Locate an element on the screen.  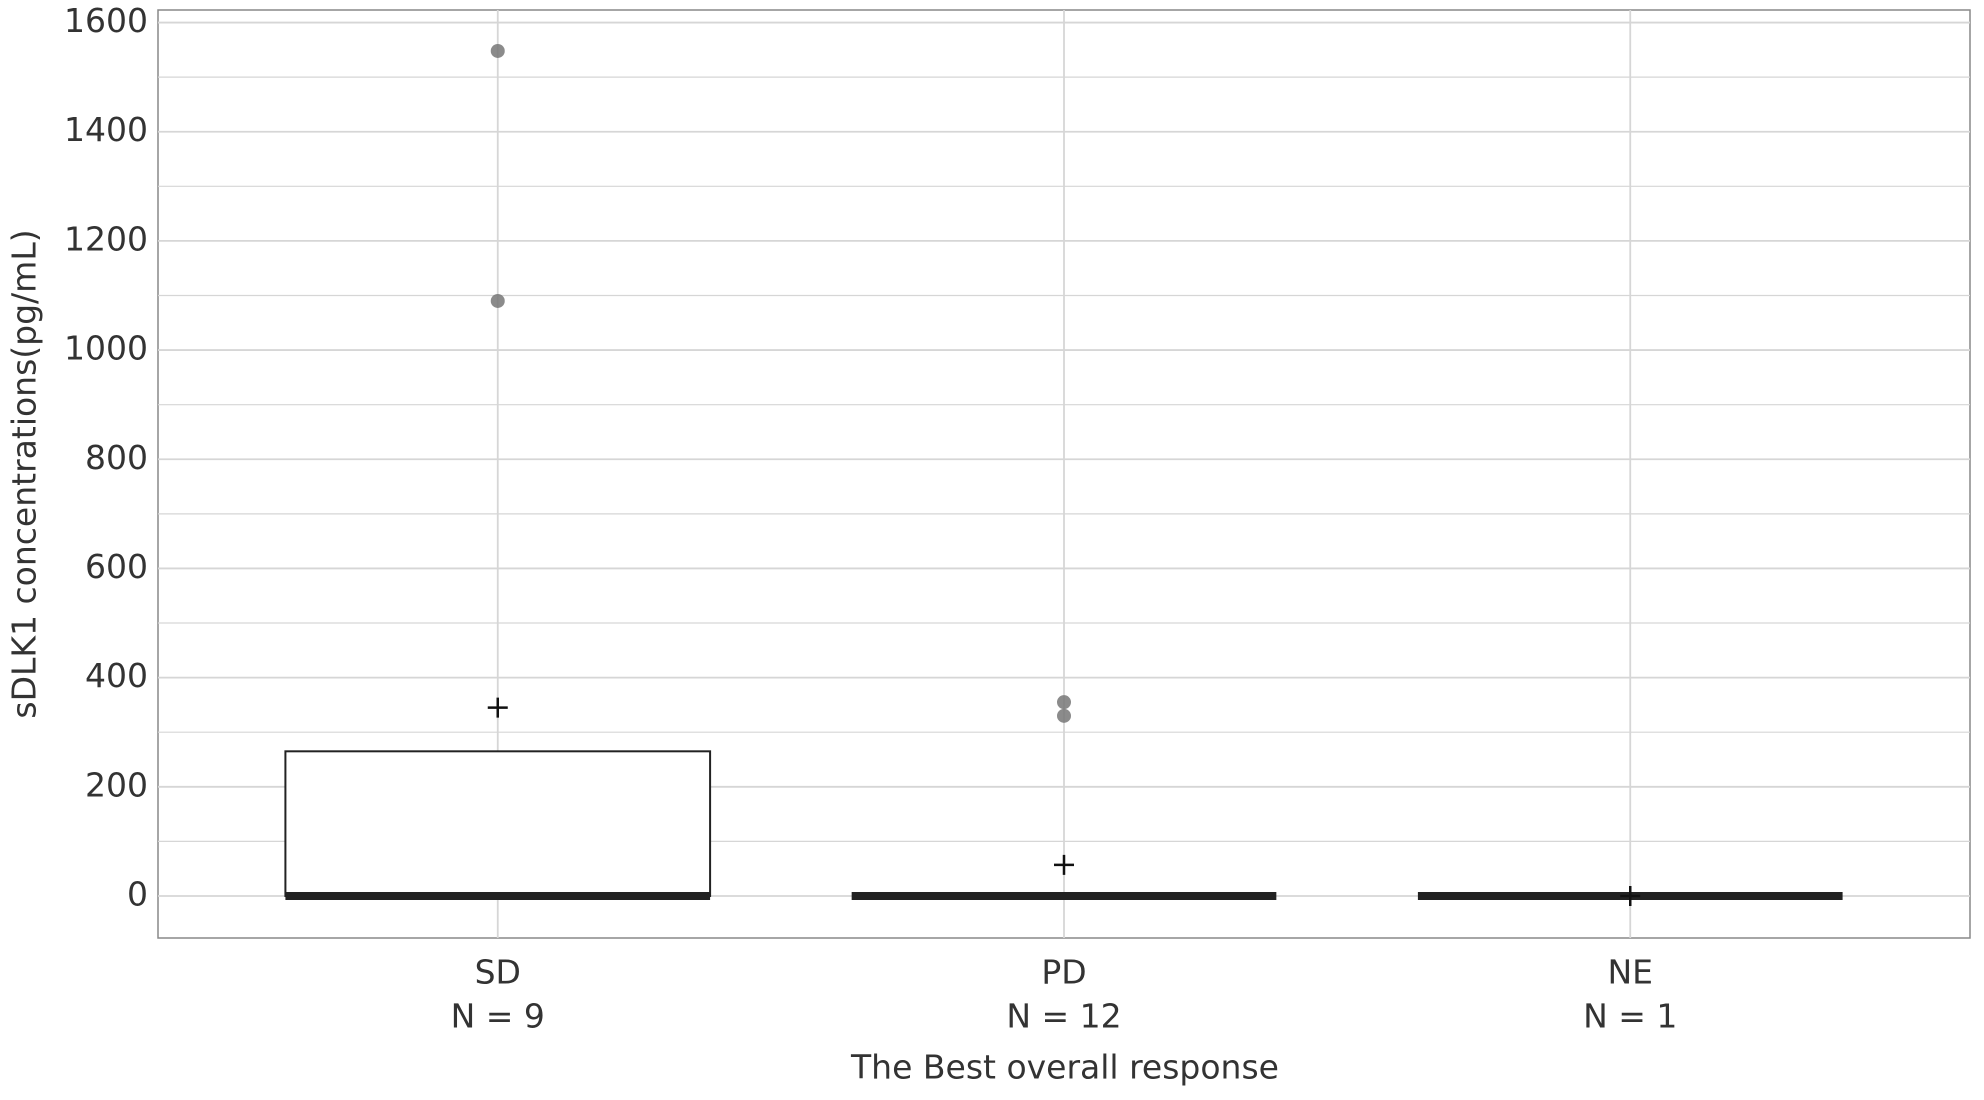
y-tick-label: 600 is located at coordinates (116, 566).